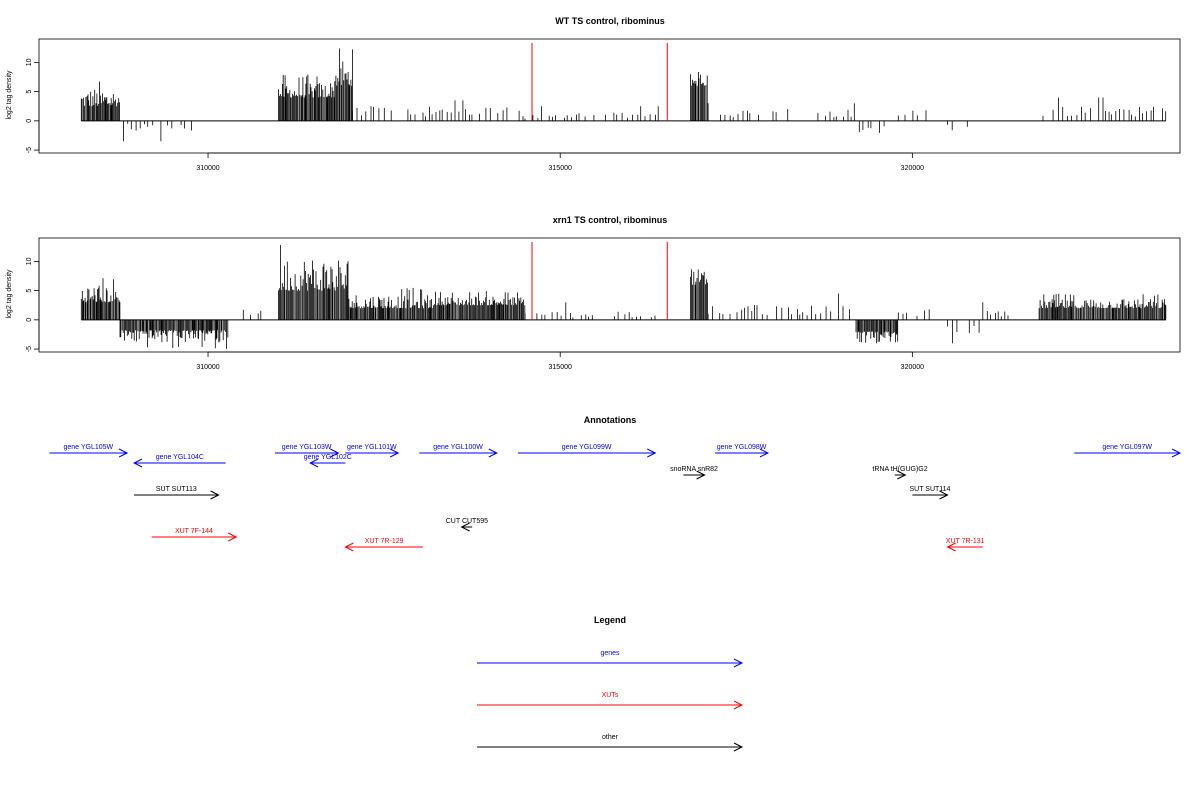 The height and width of the screenshot is (800, 1200). Describe the element at coordinates (965, 541) in the screenshot. I see `feature-label: XUT 7R-131` at that location.